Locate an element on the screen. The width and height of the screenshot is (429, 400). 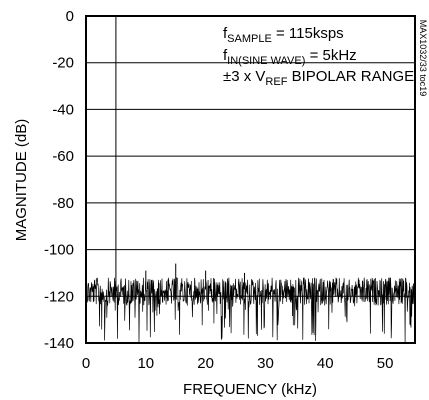
y-axis-title: MAGNITUDE (dB) is located at coordinates (21, 180).